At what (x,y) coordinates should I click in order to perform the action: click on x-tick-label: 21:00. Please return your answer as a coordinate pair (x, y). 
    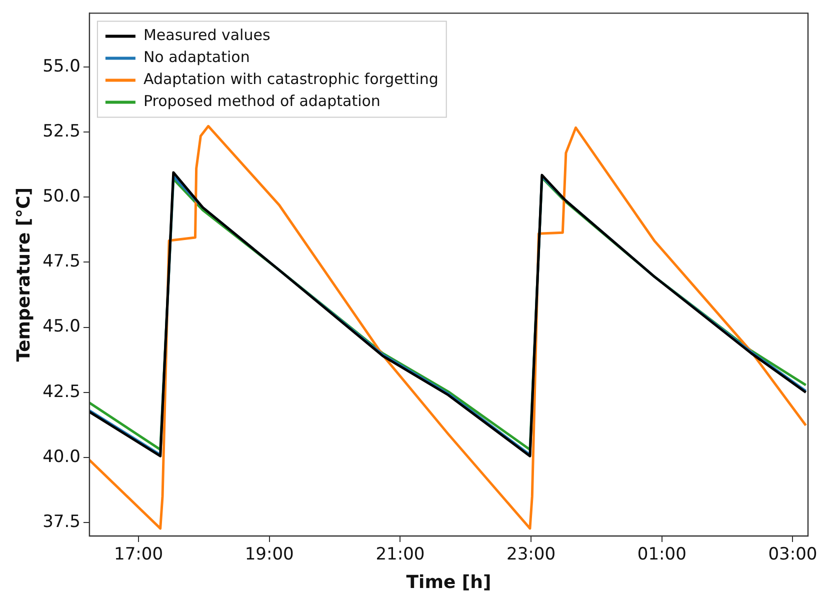
    Looking at the image, I should click on (400, 554).